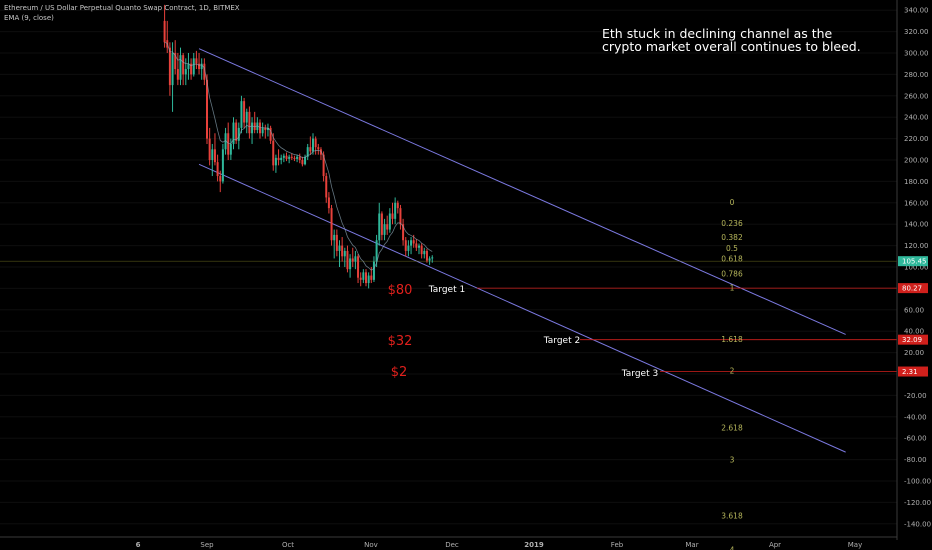  I want to click on time-axis: 6 Sep Oct Nov Dec 2019 Feb Mar Apr May, so click(448, 542).